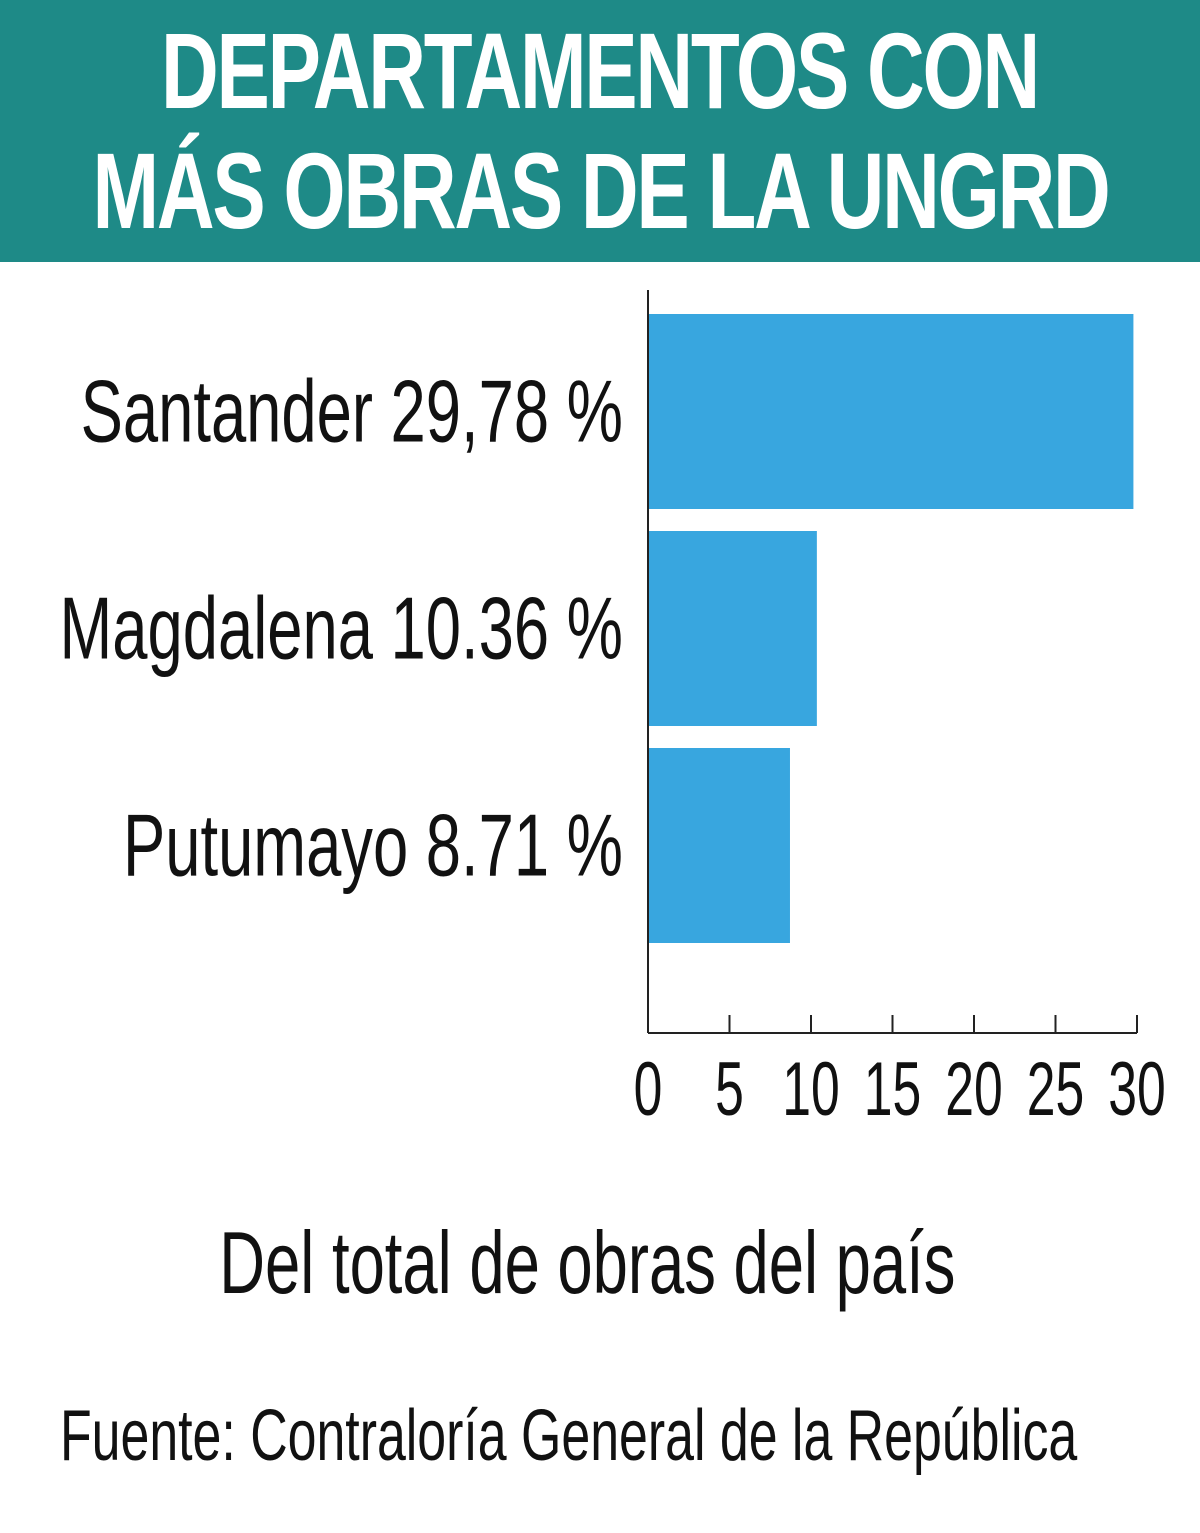 This screenshot has height=1533, width=1200. Describe the element at coordinates (648, 1088) in the screenshot. I see `x-tick-label: 0` at that location.